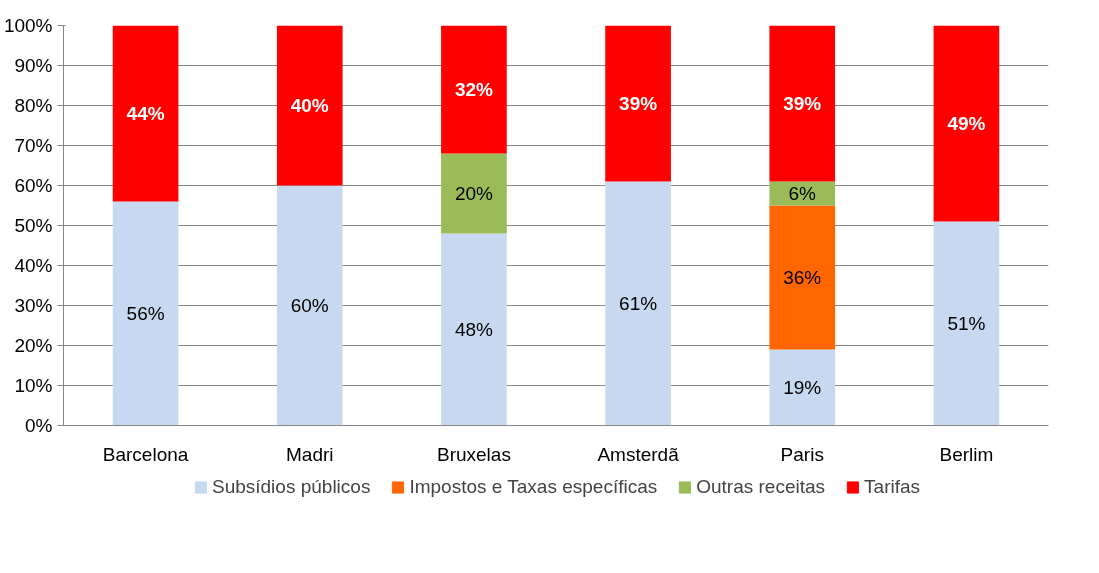  Describe the element at coordinates (291, 487) in the screenshot. I see `legend-label: Subsídios públicos` at that location.